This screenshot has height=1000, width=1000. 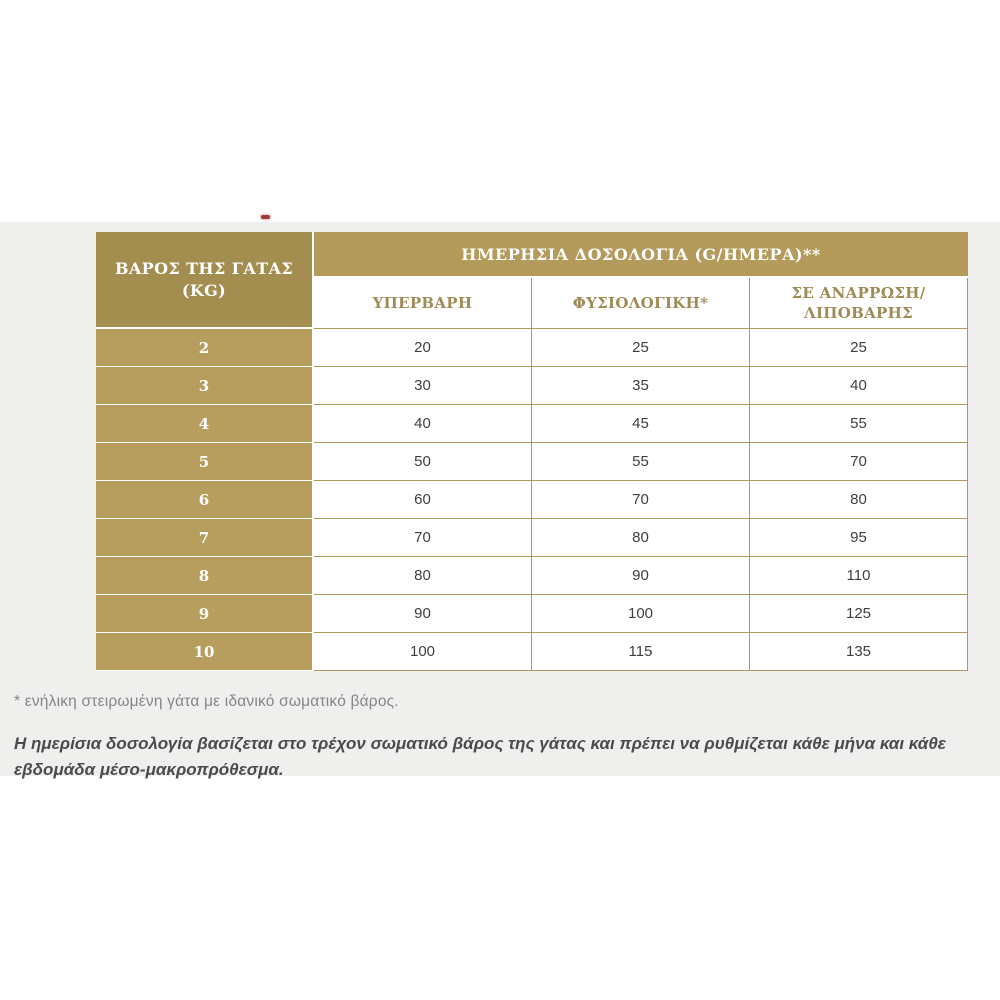 What do you see at coordinates (205, 424) in the screenshot?
I see `weight-cell: 4` at bounding box center [205, 424].